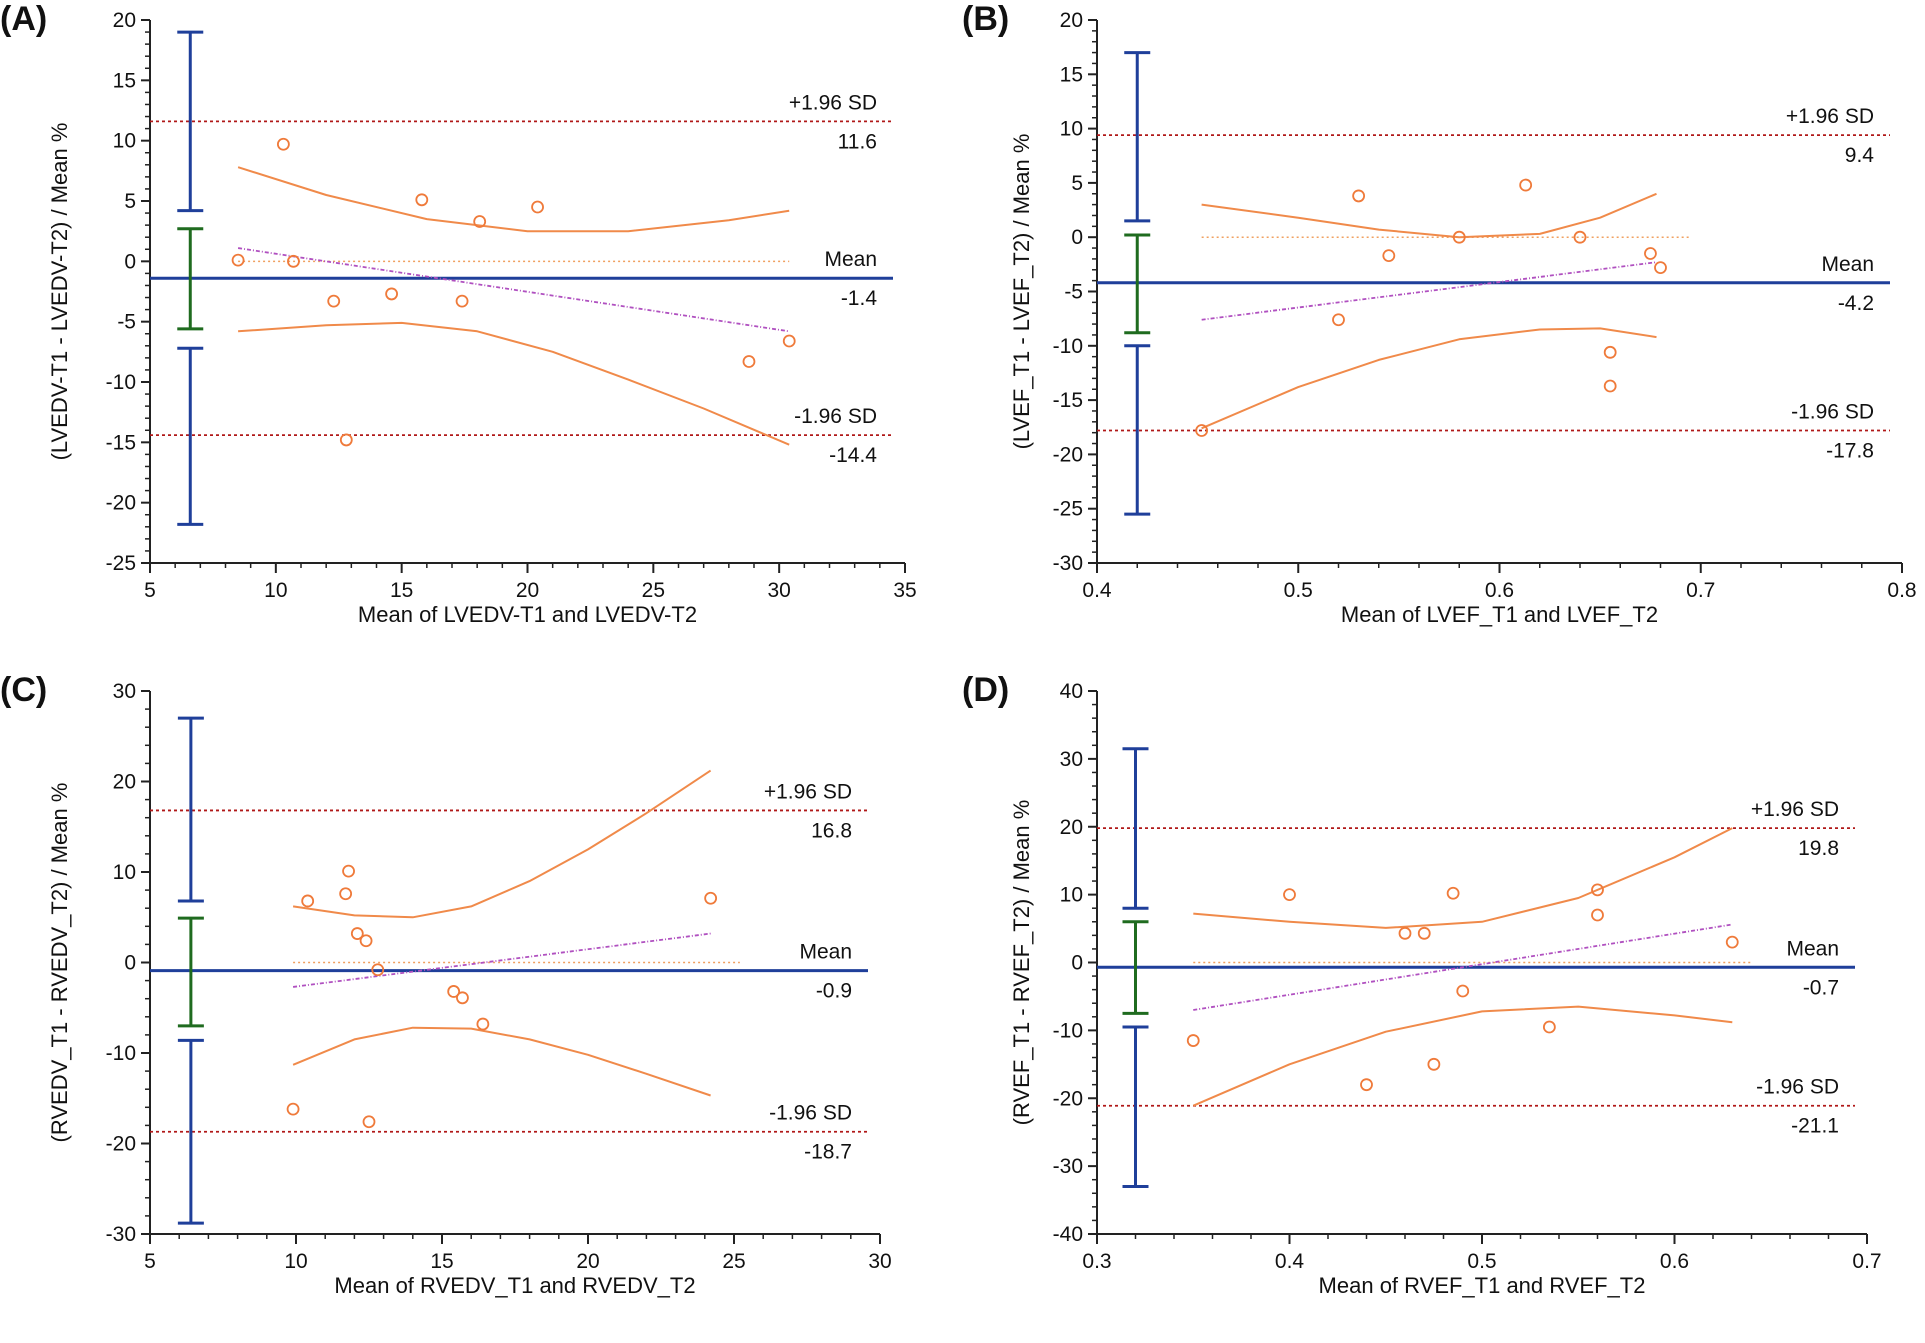  What do you see at coordinates (904, 590) in the screenshot?
I see `x-tick-label: 35` at bounding box center [904, 590].